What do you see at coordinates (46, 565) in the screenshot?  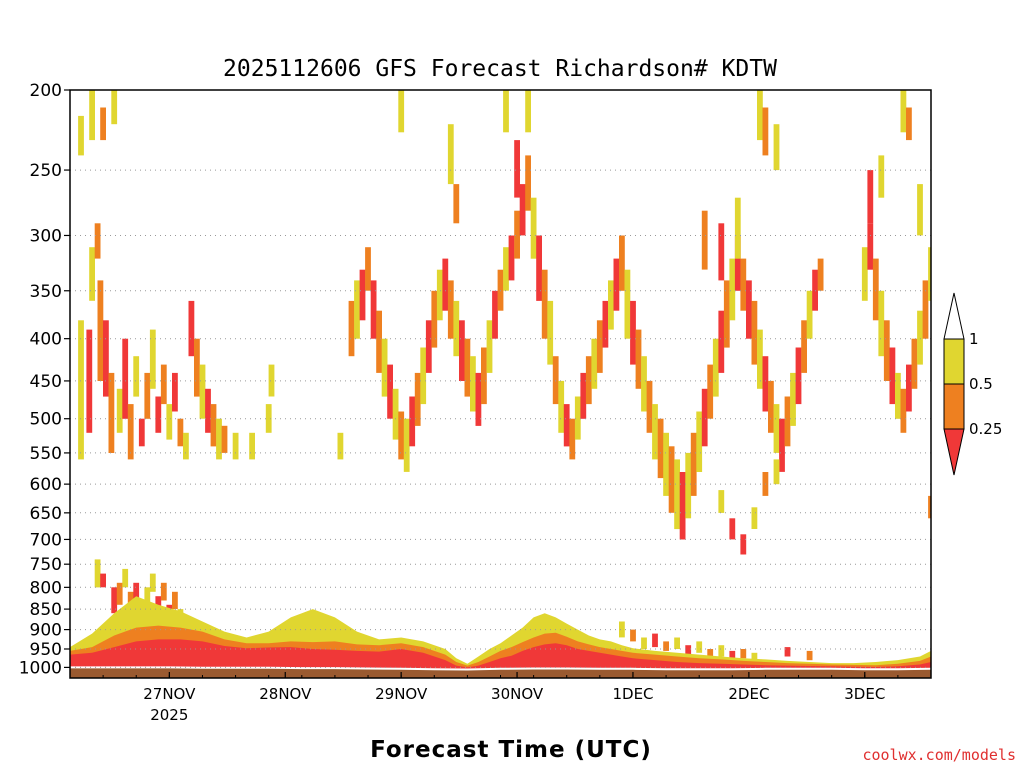 I see `y-tick-label: 750` at bounding box center [46, 565].